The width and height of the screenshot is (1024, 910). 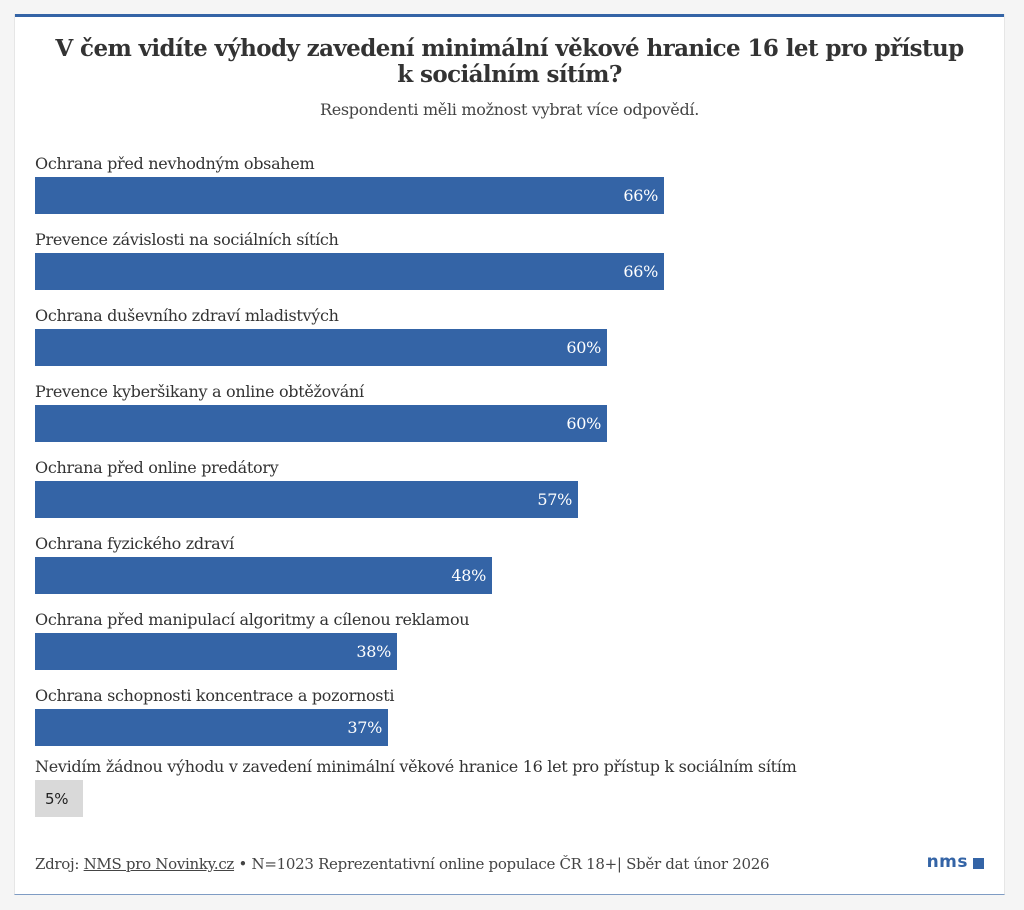 I want to click on chart-title-line-2: k sociálním sítím?, so click(x=509, y=74).